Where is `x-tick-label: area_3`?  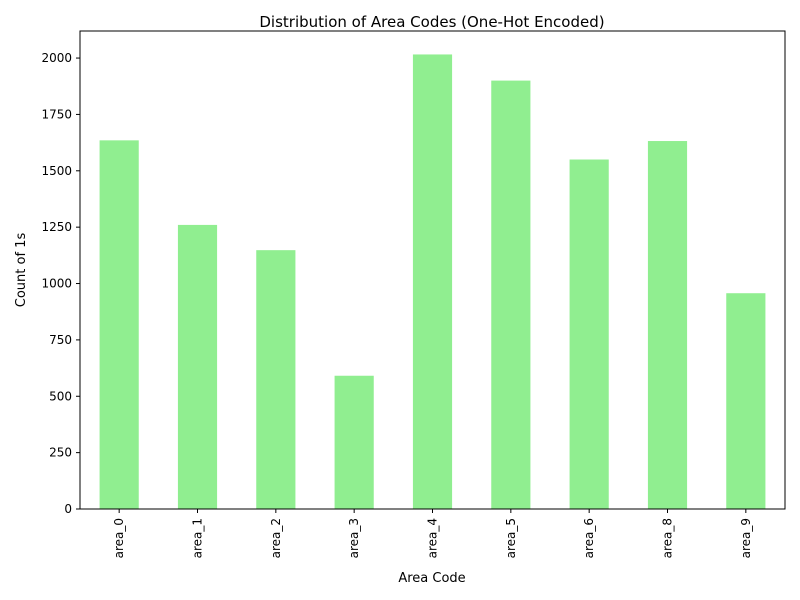 x-tick-label: area_3 is located at coordinates (354, 538).